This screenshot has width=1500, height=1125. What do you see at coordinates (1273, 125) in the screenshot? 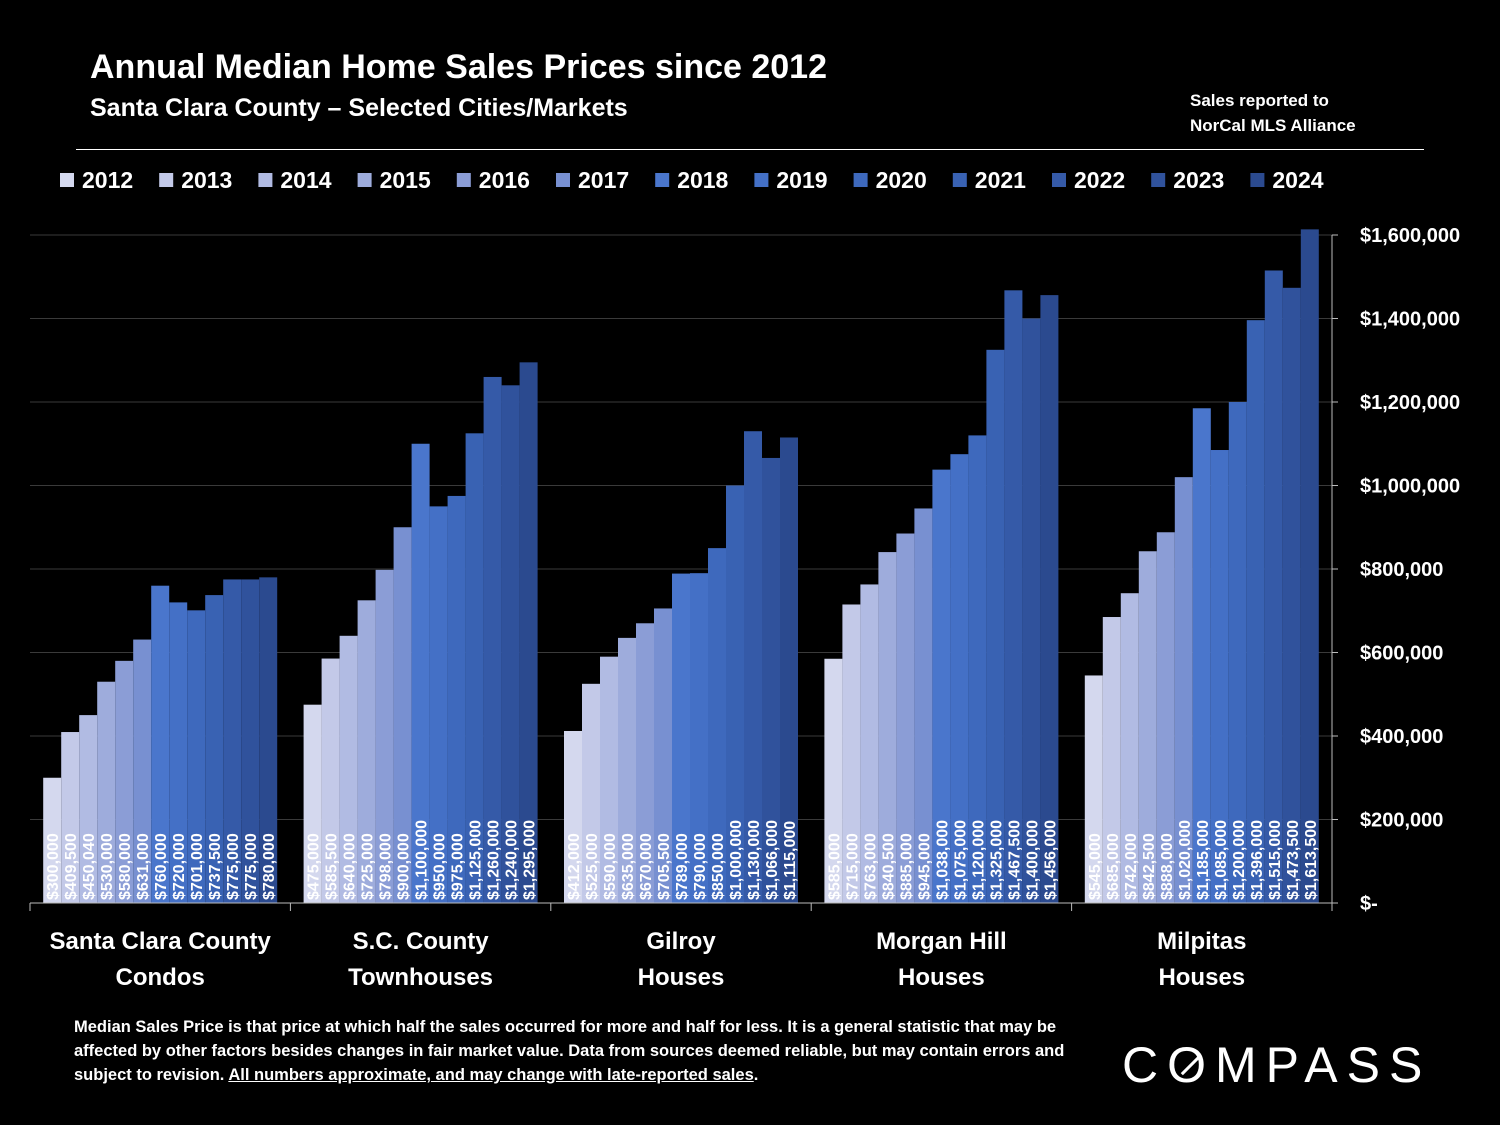
I see `source-line-2: NorCal MLS Alliance` at bounding box center [1273, 125].